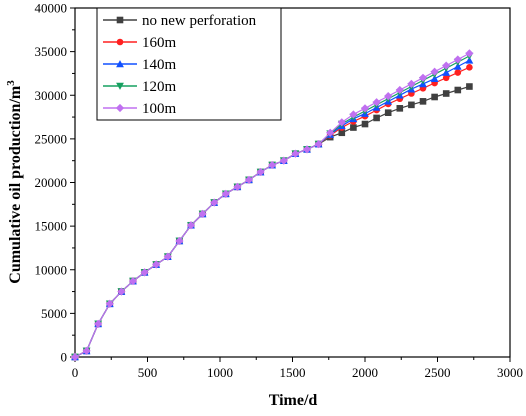 The image size is (526, 416). Describe the element at coordinates (51, 182) in the screenshot. I see `y-tick-label: 20000` at that location.